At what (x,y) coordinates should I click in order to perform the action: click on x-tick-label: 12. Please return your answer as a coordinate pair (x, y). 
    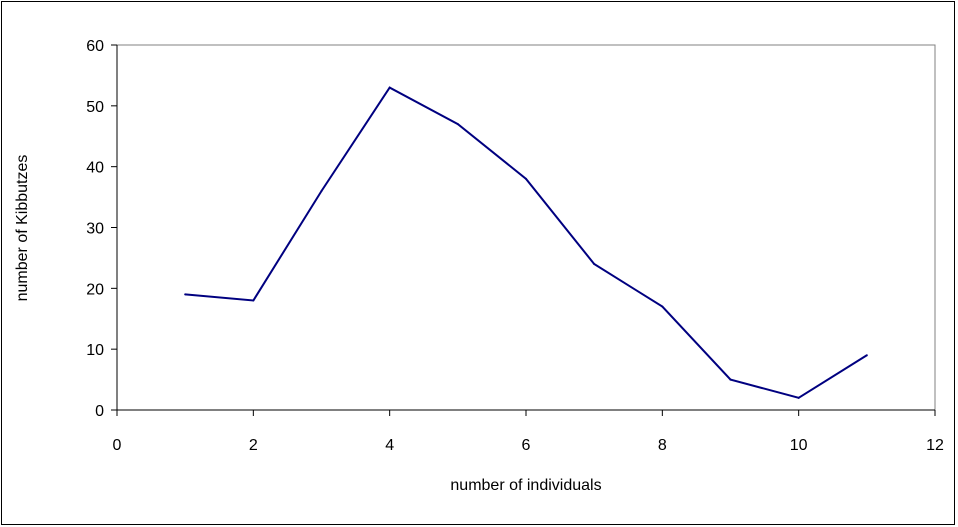
    Looking at the image, I should click on (935, 445).